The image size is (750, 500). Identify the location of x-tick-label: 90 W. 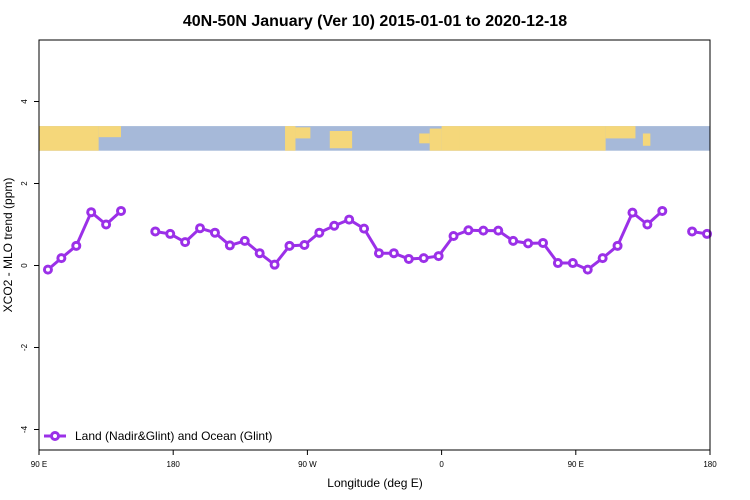
(307, 464).